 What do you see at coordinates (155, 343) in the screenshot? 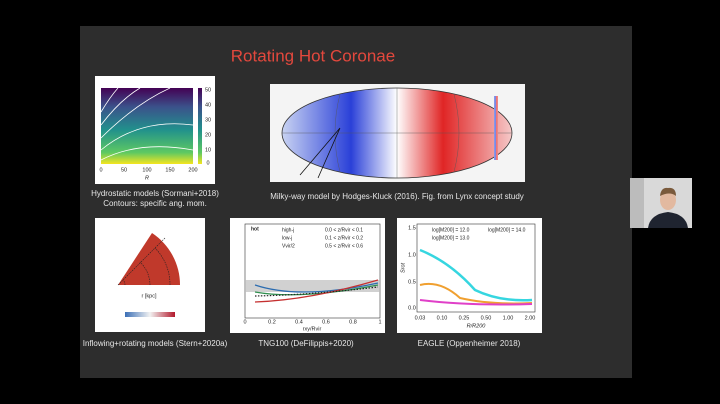
I see `caption: Inflowing+rotating models (Stern+2020a)` at bounding box center [155, 343].